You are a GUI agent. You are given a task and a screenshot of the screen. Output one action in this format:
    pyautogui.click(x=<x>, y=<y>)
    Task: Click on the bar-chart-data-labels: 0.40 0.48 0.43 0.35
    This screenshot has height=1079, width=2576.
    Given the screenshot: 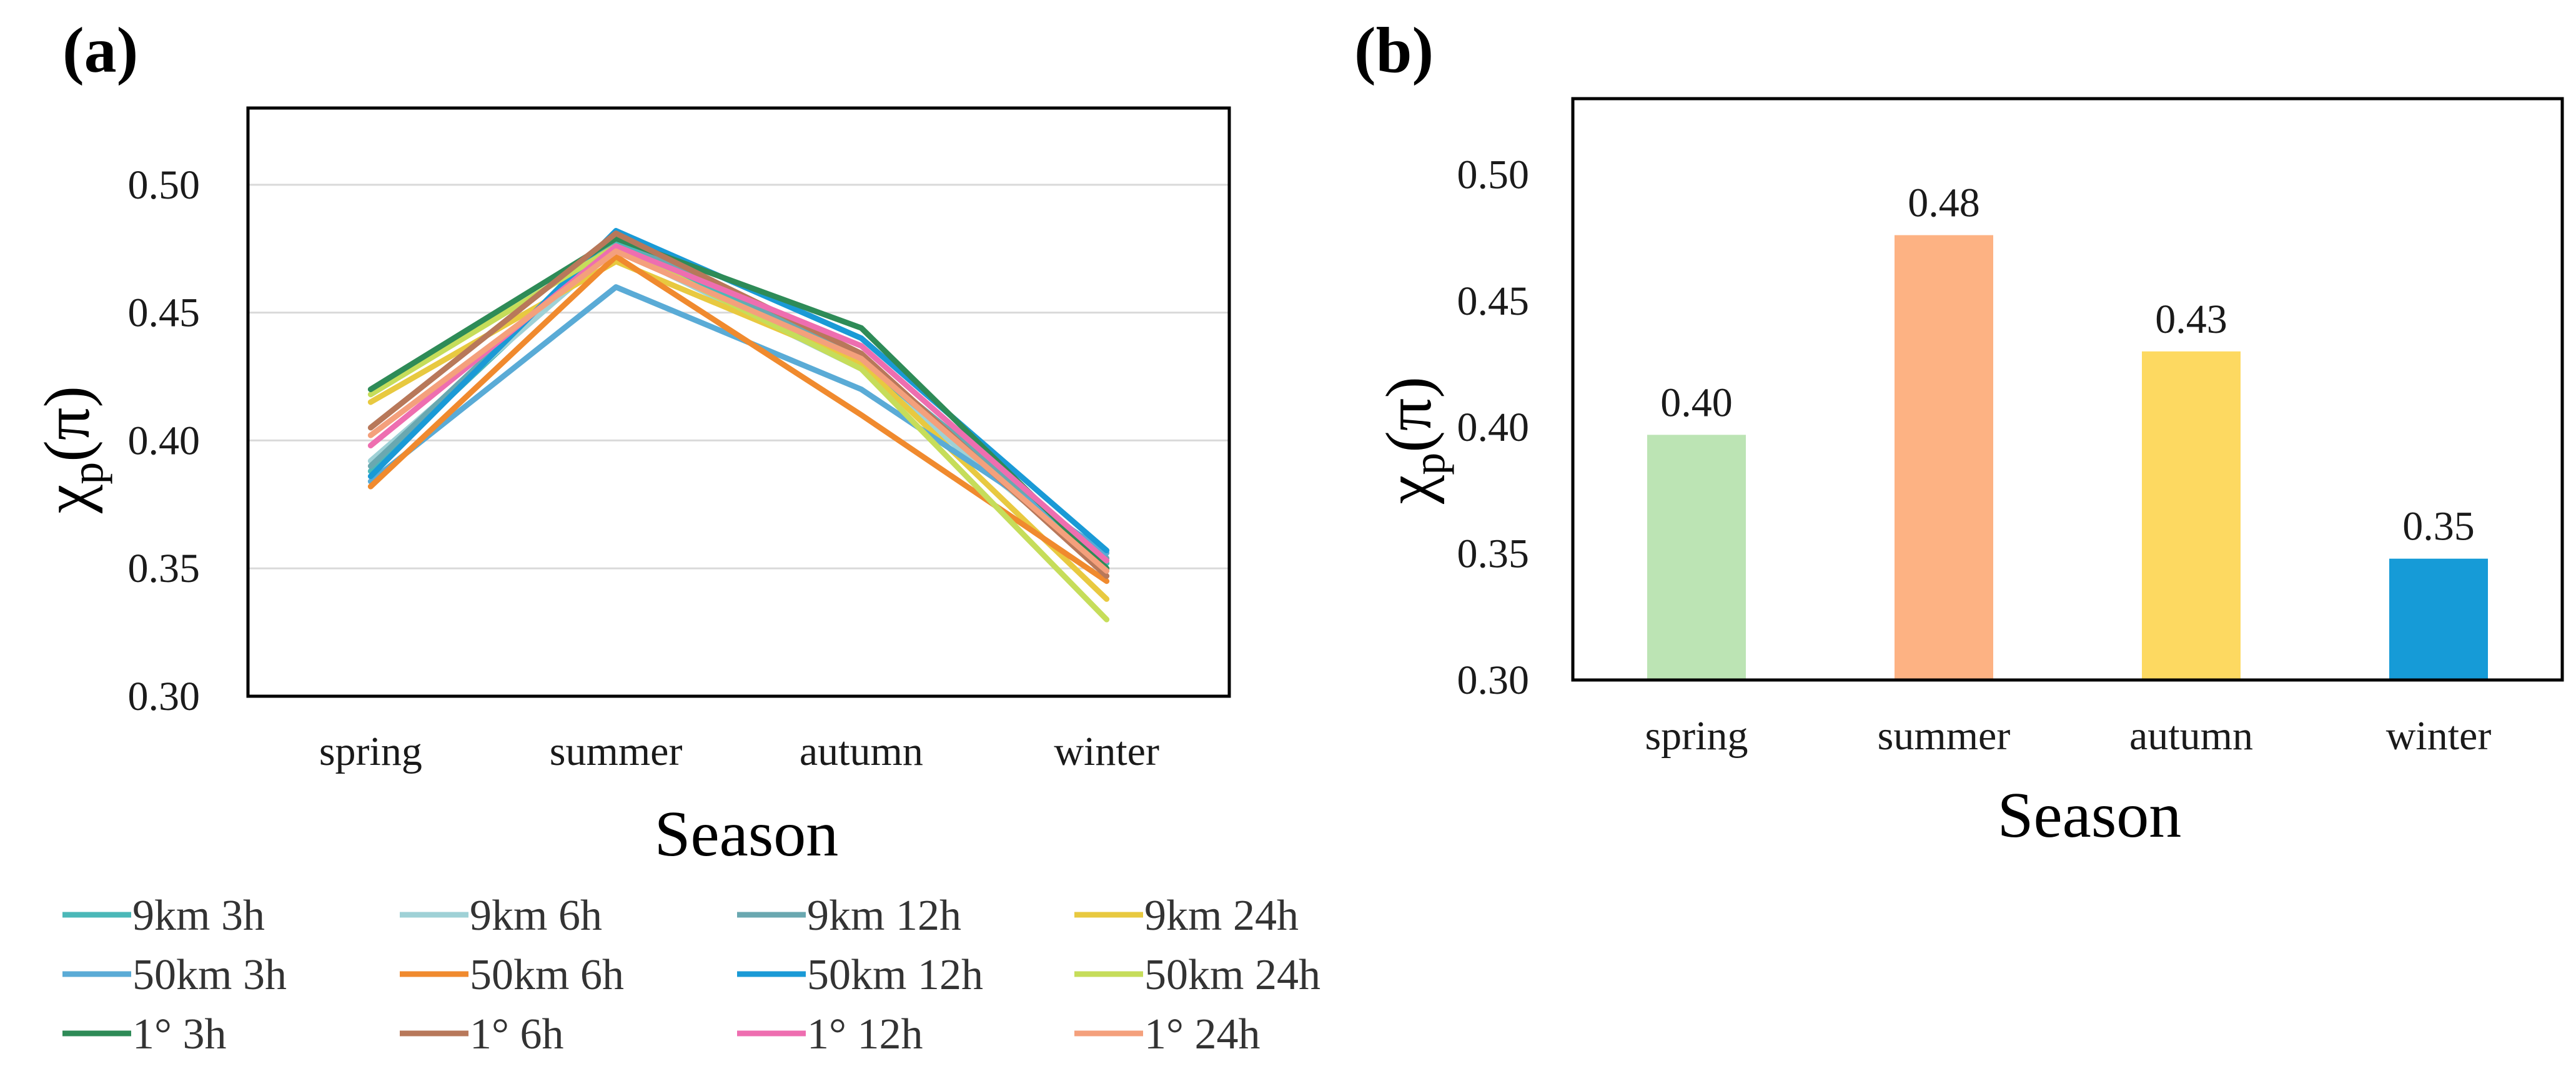 What is the action you would take?
    pyautogui.click(x=2067, y=364)
    